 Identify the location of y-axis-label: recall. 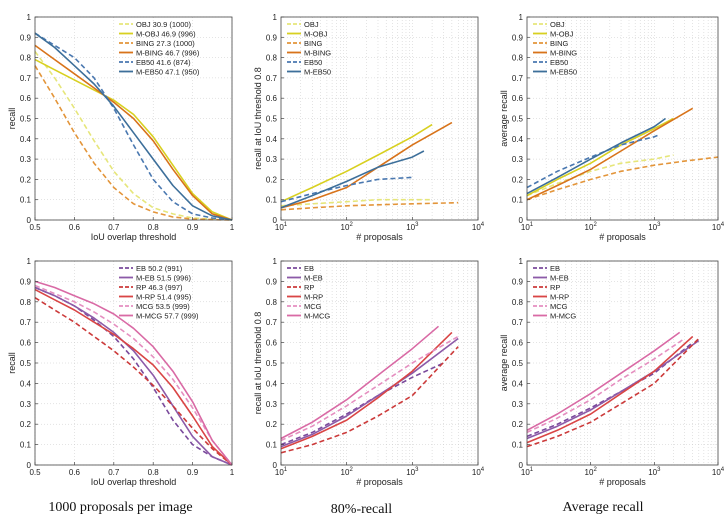
(12, 119).